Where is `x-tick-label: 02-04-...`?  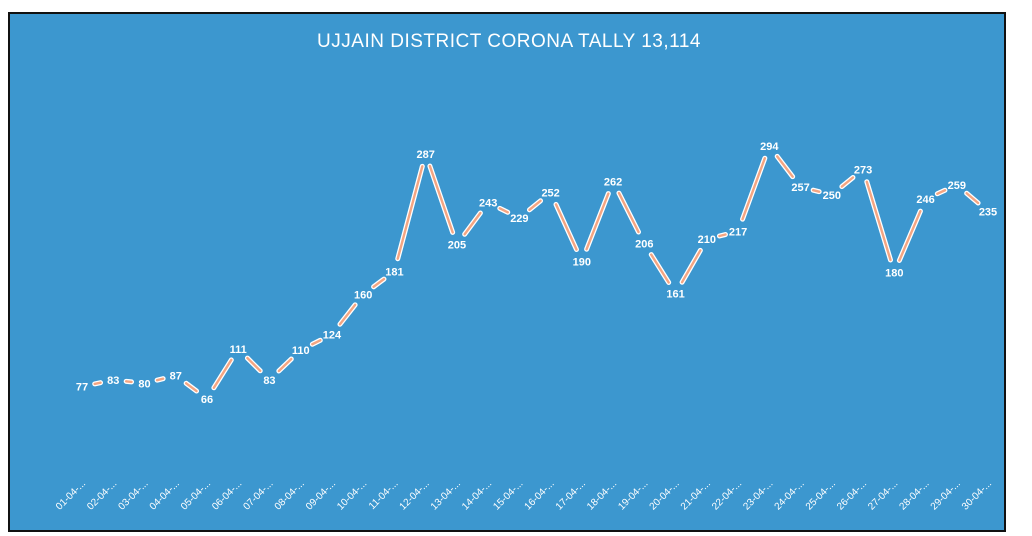
x-tick-label: 02-04-... is located at coordinates (102, 495).